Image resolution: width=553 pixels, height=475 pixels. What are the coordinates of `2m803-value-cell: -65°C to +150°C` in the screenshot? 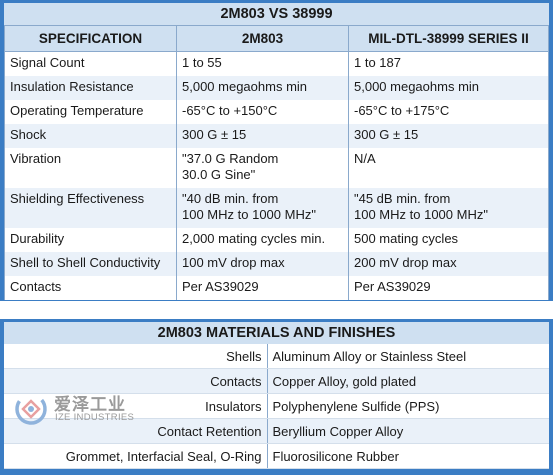 It's located at (262, 112).